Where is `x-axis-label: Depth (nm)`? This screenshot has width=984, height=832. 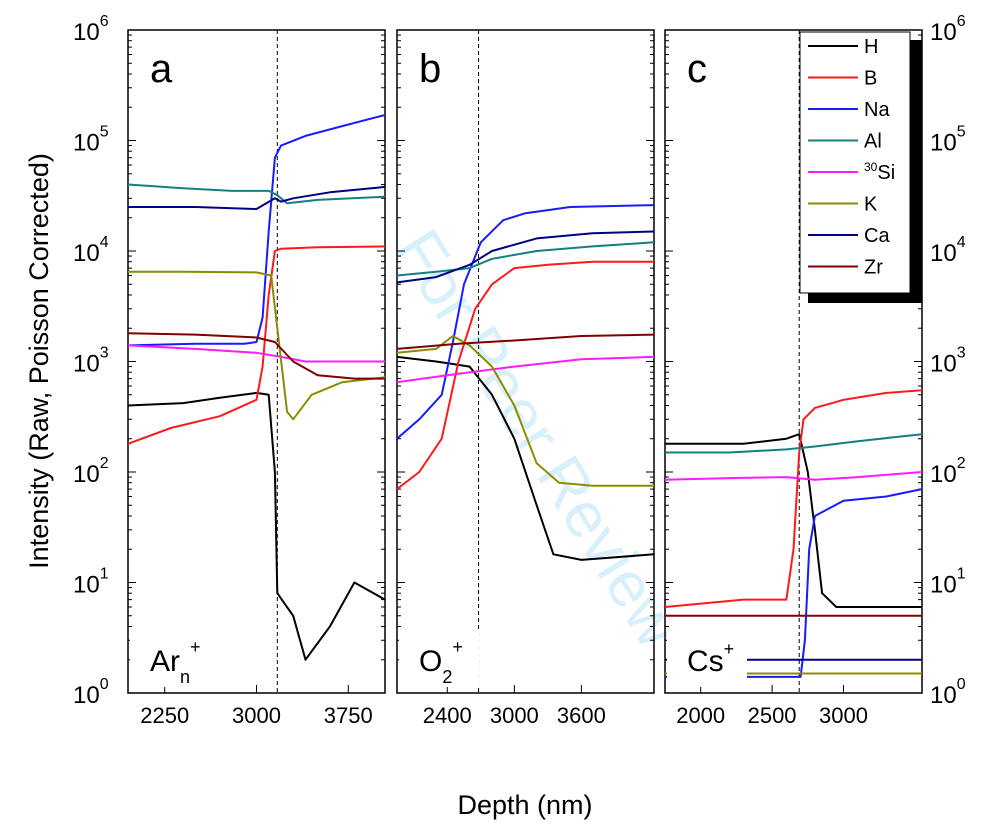 x-axis-label: Depth (nm) is located at coordinates (524, 805).